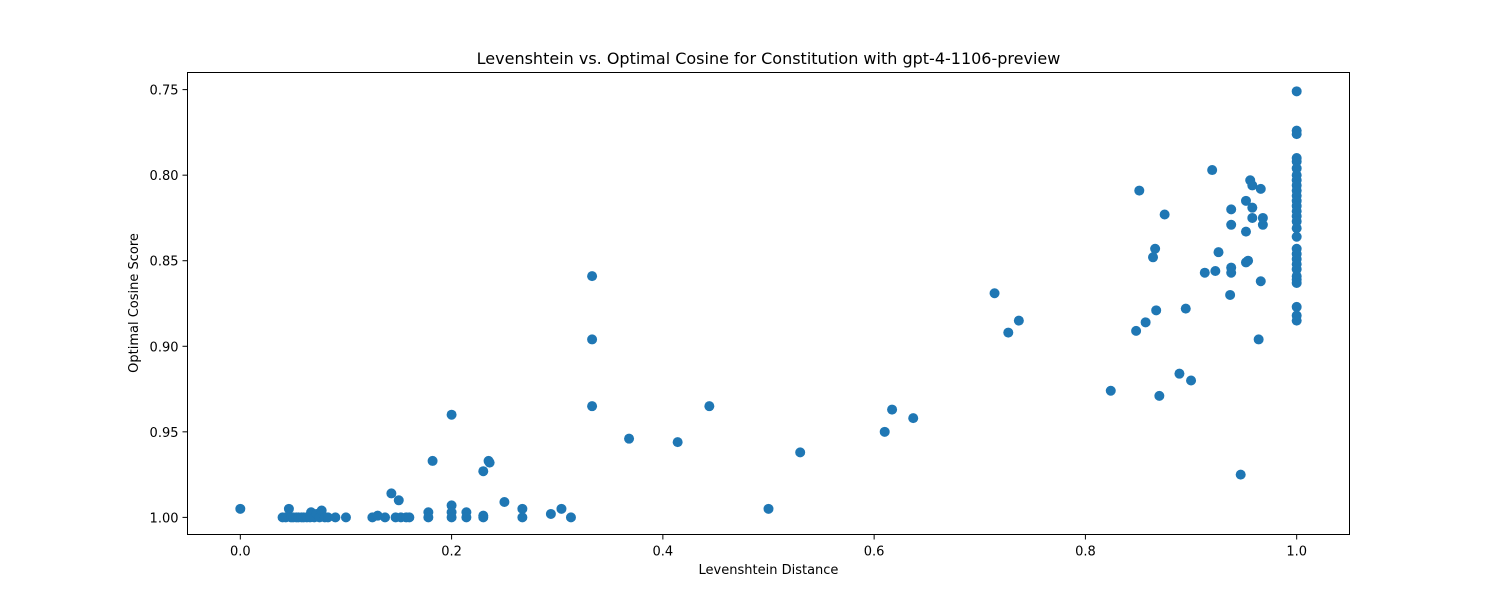 This screenshot has width=1500, height=600. I want to click on x-tick-label: 0.0, so click(240, 552).